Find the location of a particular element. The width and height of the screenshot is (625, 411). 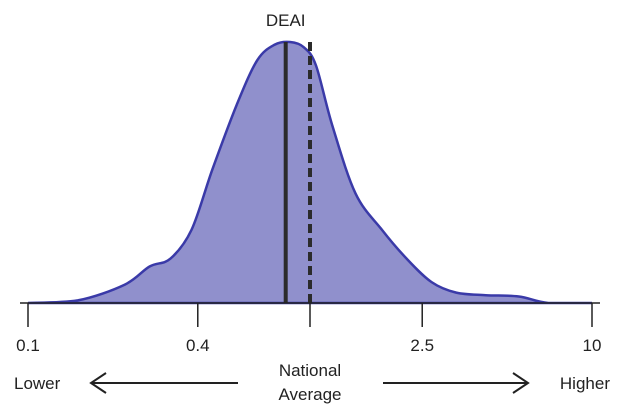

right-arrow-icon is located at coordinates (456, 383).